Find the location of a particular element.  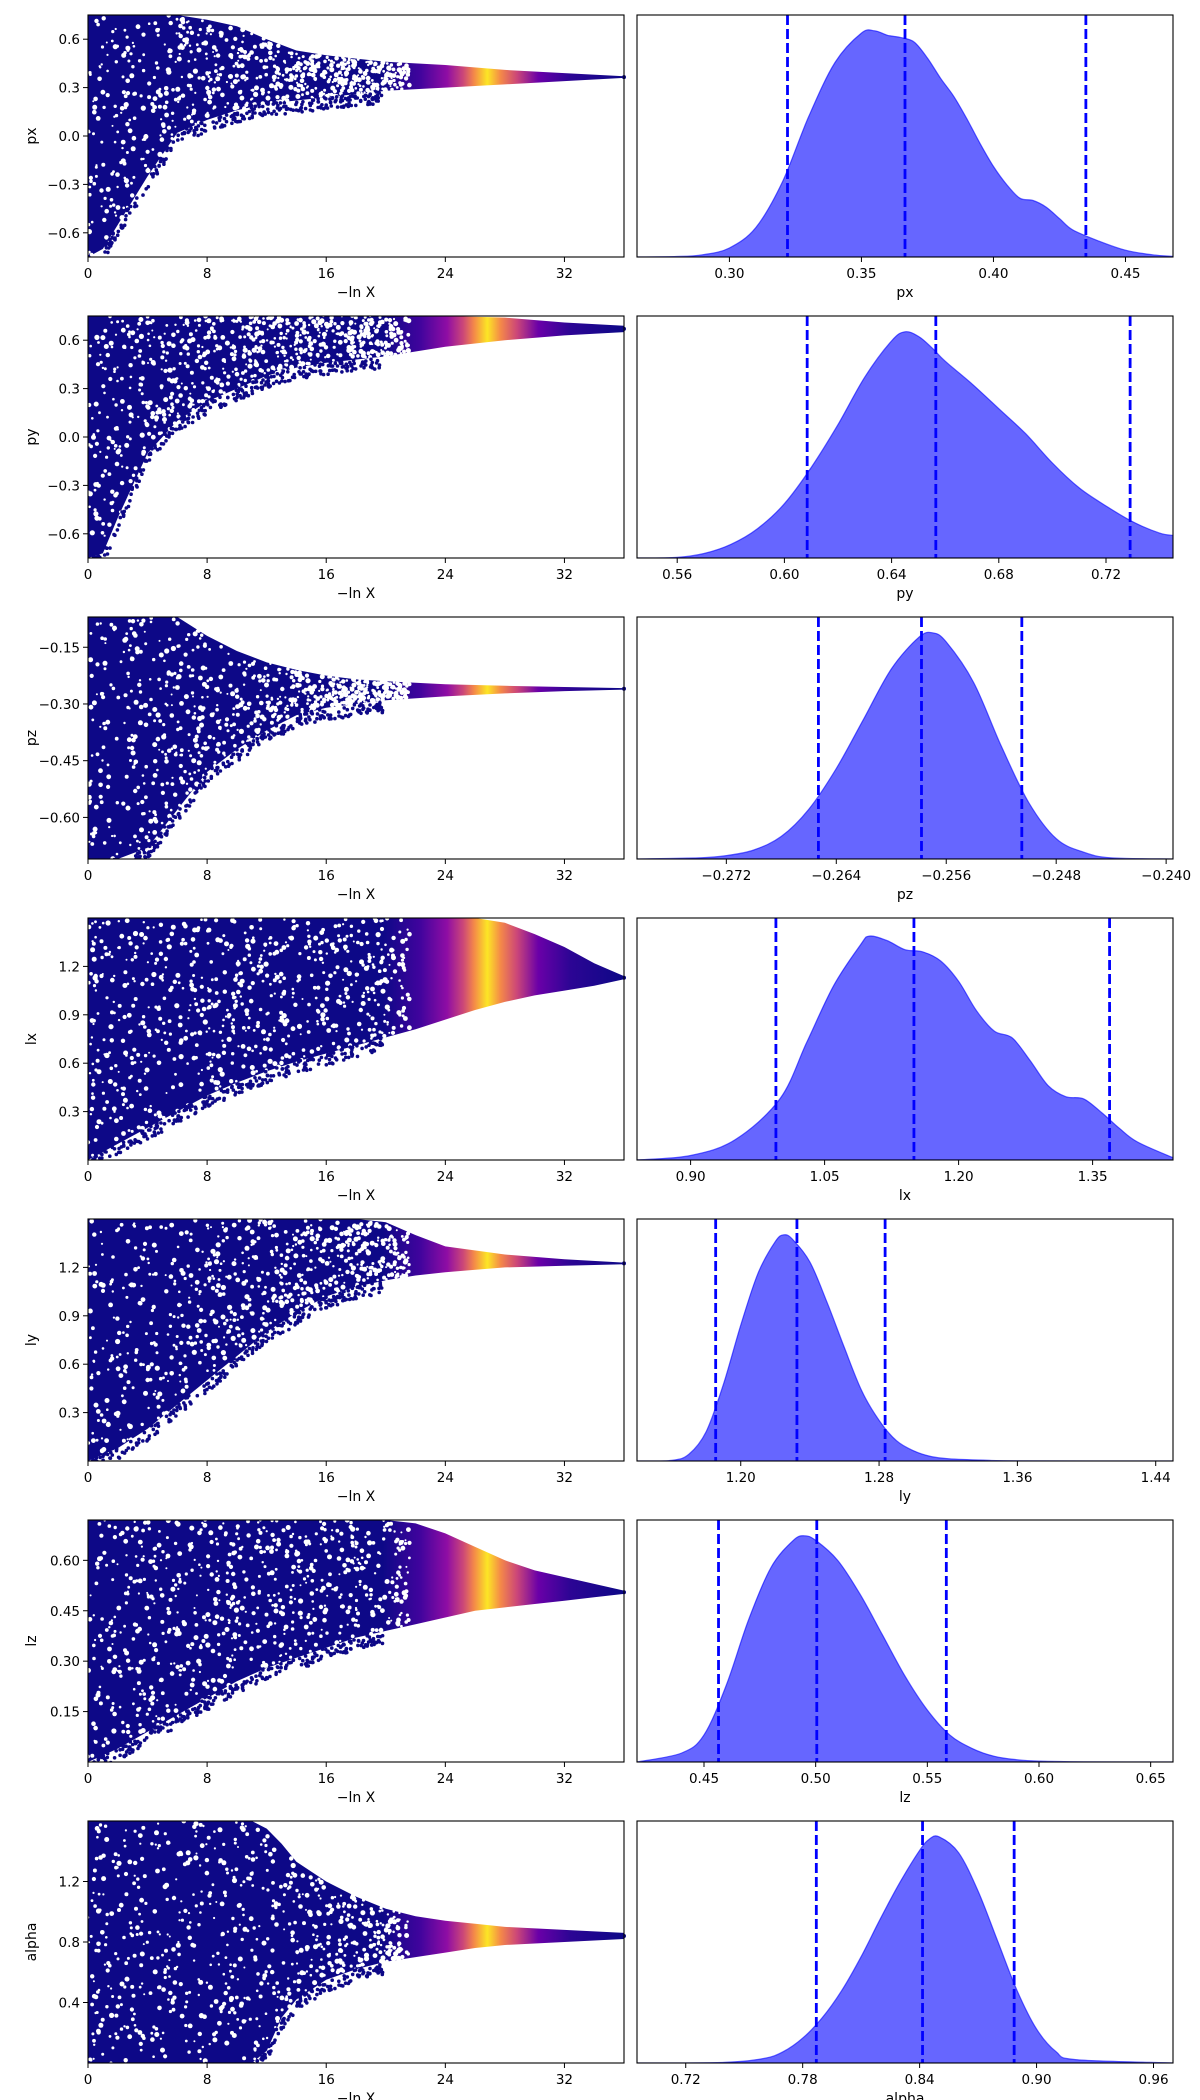

y-tick-label: 0.9 is located at coordinates (69, 1016).